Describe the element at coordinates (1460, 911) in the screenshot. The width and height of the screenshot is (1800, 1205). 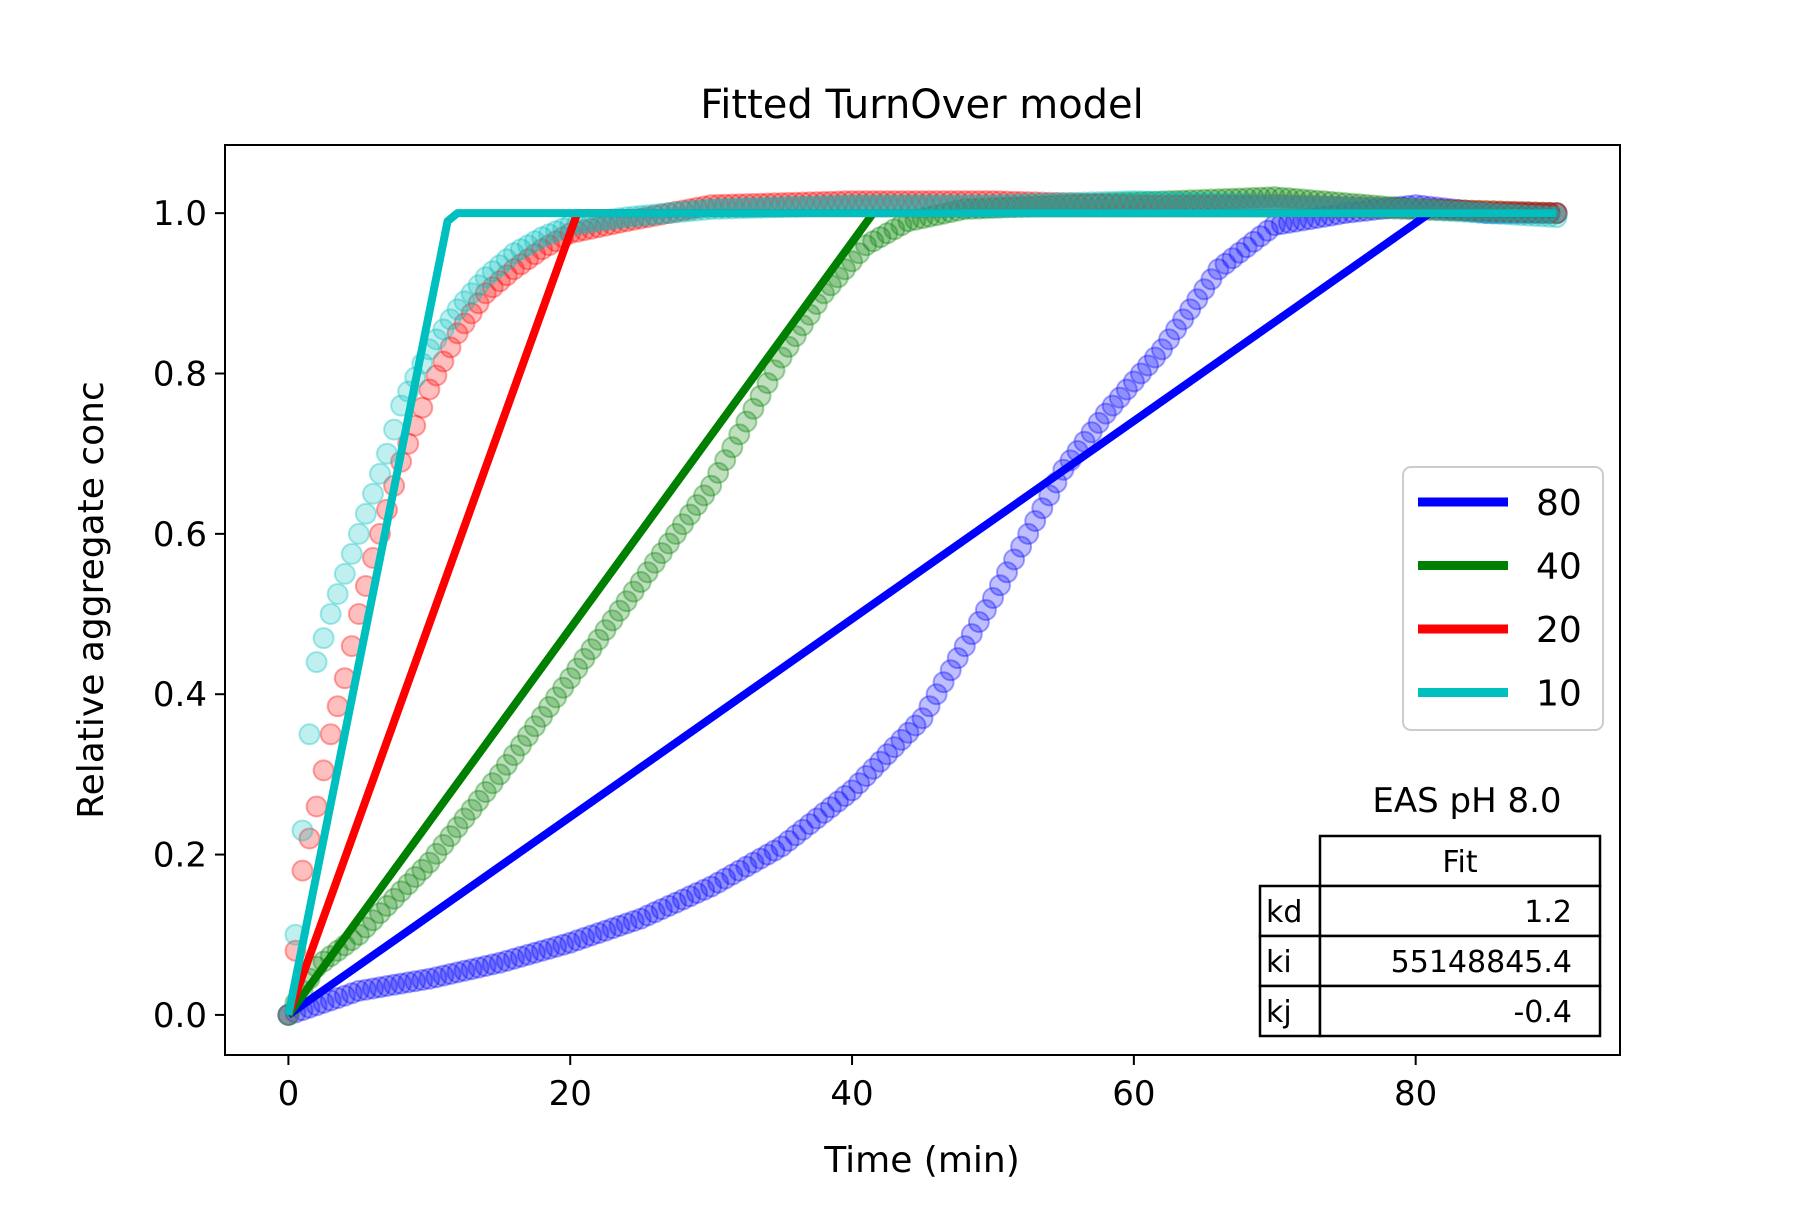
I see `table-row-value-cell` at that location.